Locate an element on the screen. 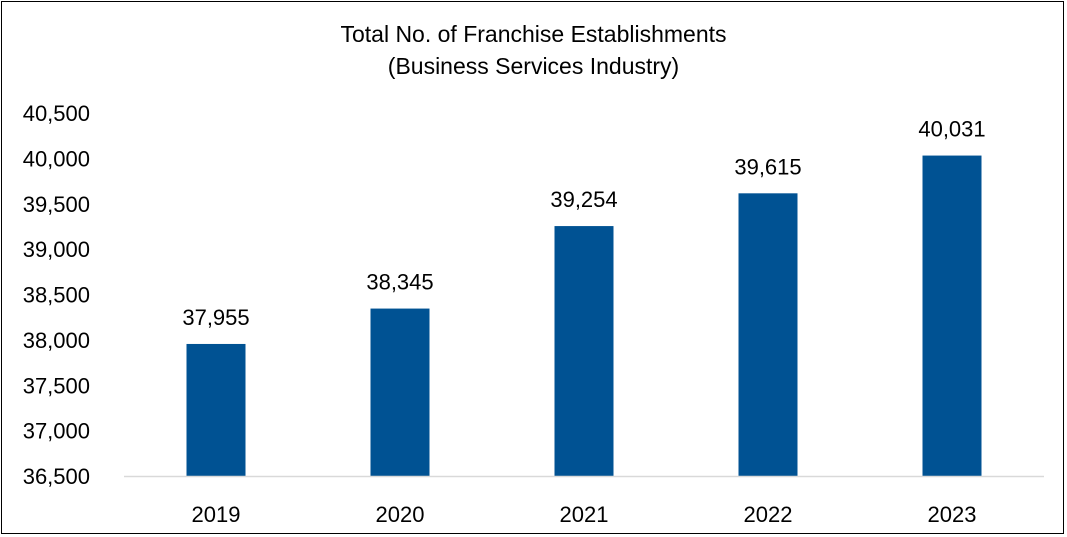 The image size is (1067, 537). y-tick-label: 39,000 is located at coordinates (56, 249).